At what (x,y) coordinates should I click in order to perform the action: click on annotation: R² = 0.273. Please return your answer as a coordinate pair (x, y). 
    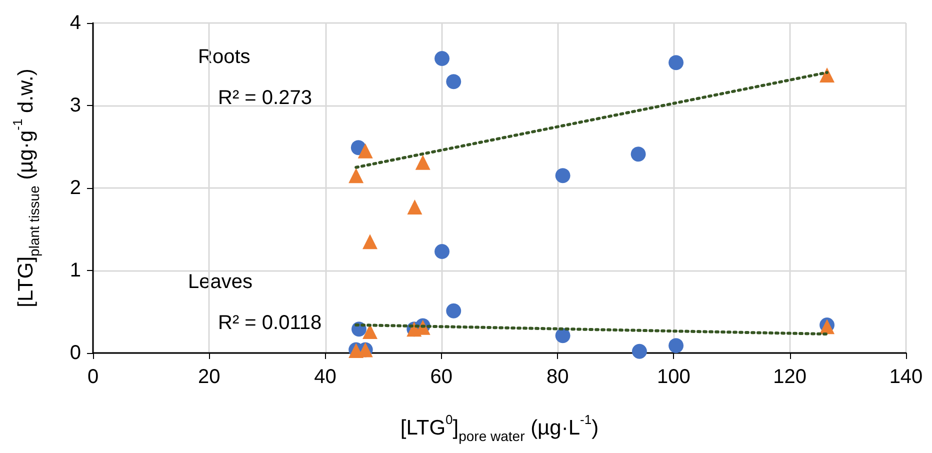
    Looking at the image, I should click on (265, 98).